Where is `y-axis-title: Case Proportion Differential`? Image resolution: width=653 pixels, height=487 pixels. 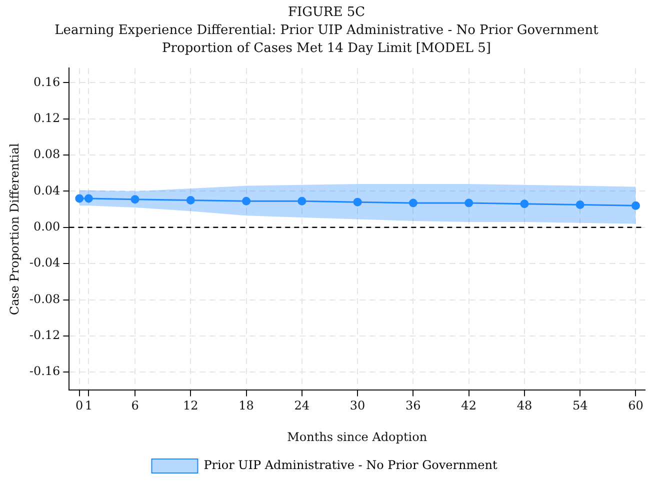
y-axis-title: Case Proportion Differential is located at coordinates (14, 229).